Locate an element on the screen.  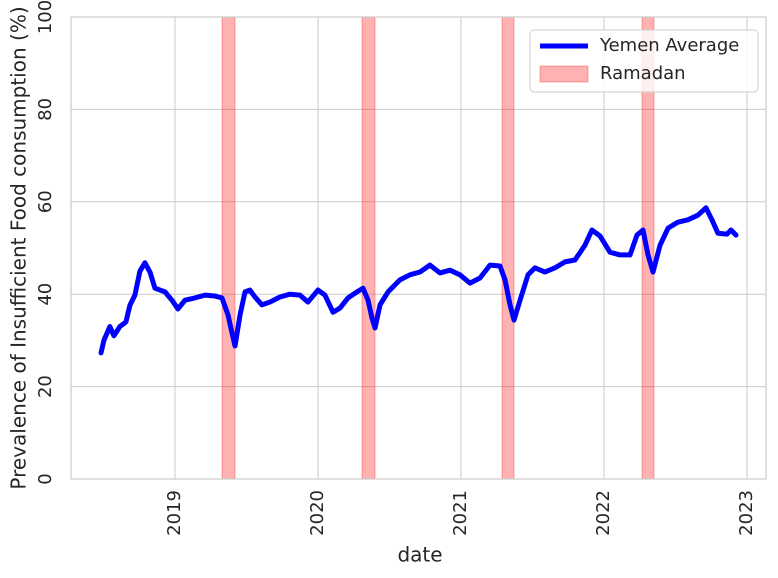
x-tick-label: 2022 is located at coordinates (603, 513).